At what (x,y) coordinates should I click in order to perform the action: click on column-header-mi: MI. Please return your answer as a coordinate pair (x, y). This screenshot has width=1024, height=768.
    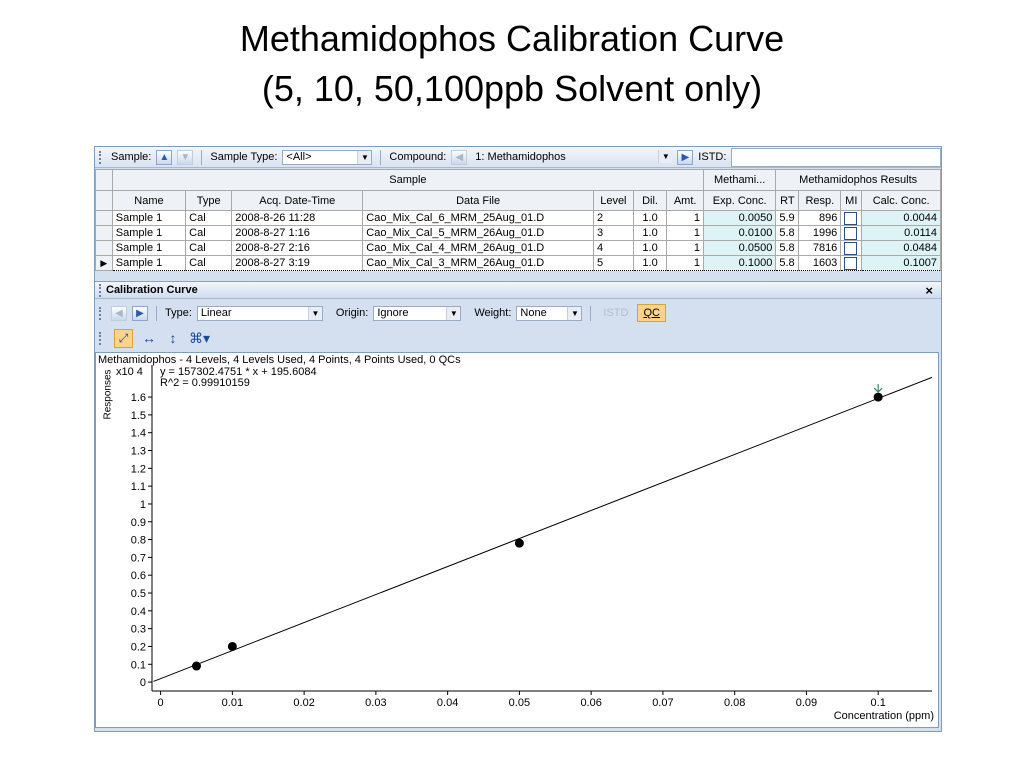
    Looking at the image, I should click on (851, 200).